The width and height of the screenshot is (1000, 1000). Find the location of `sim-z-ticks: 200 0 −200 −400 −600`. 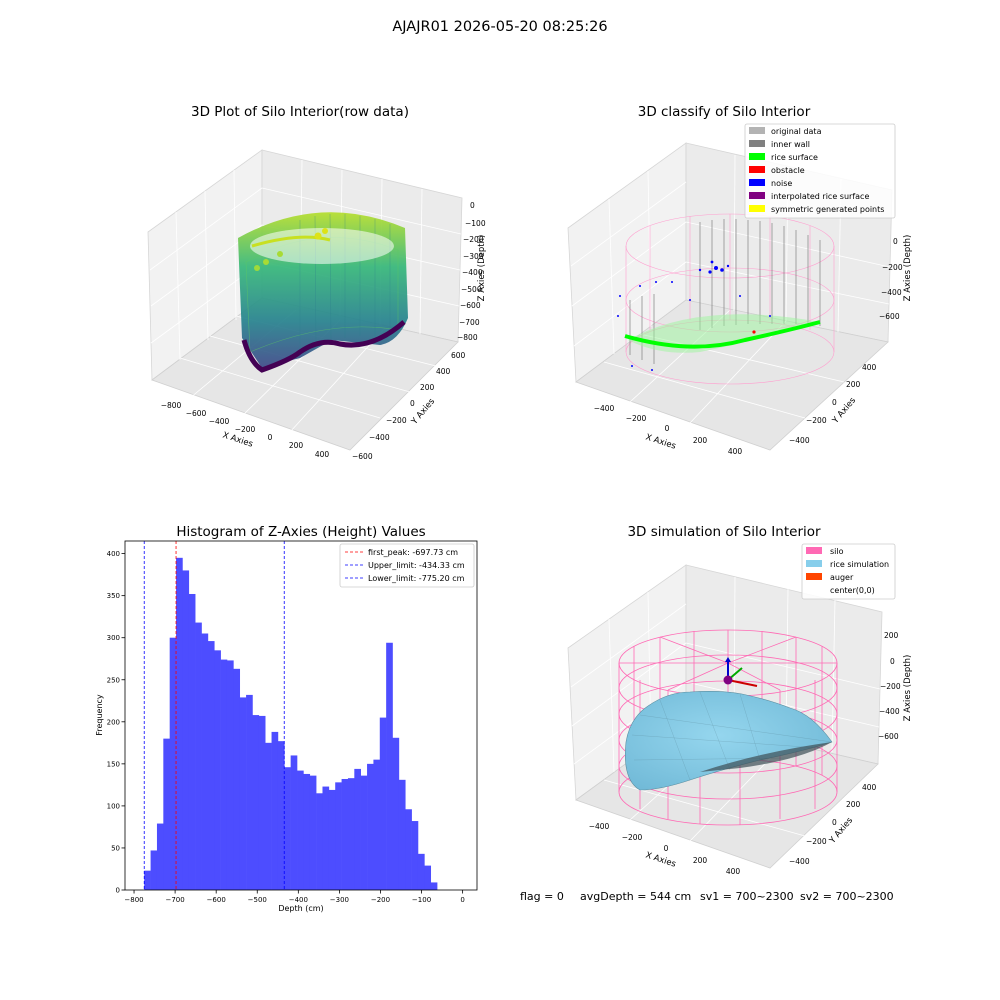

sim-z-ticks: 200 0 −200 −400 −600 is located at coordinates (889, 686).